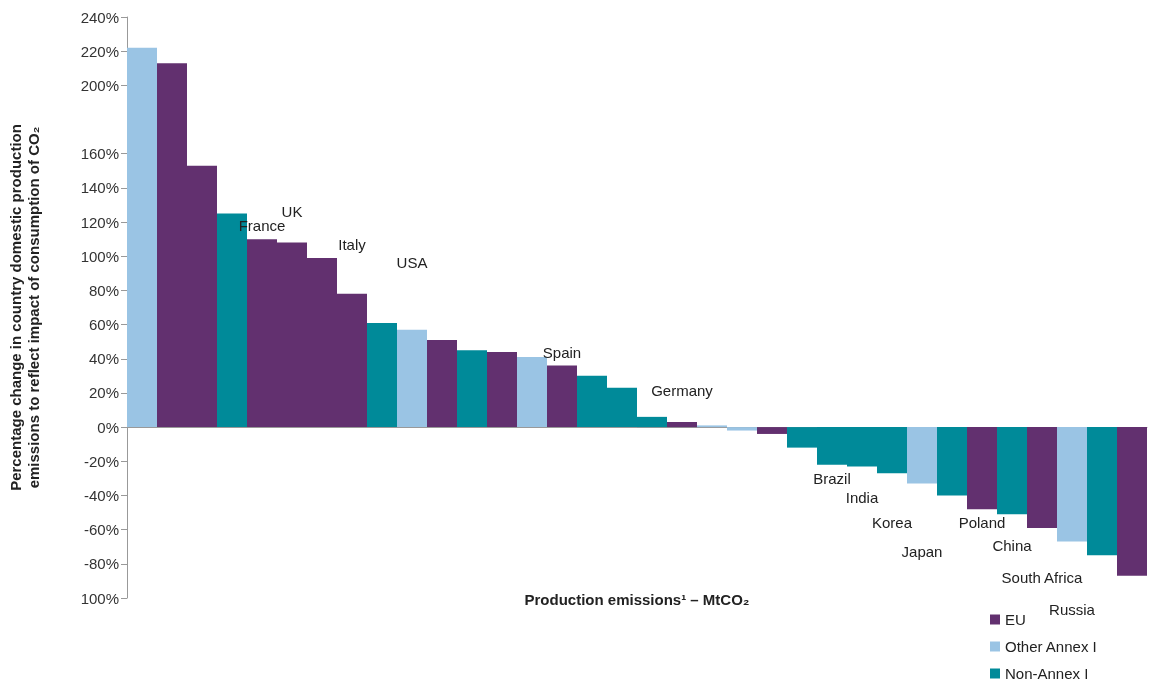 The height and width of the screenshot is (688, 1153). I want to click on x-tick-label: Italy, so click(352, 244).